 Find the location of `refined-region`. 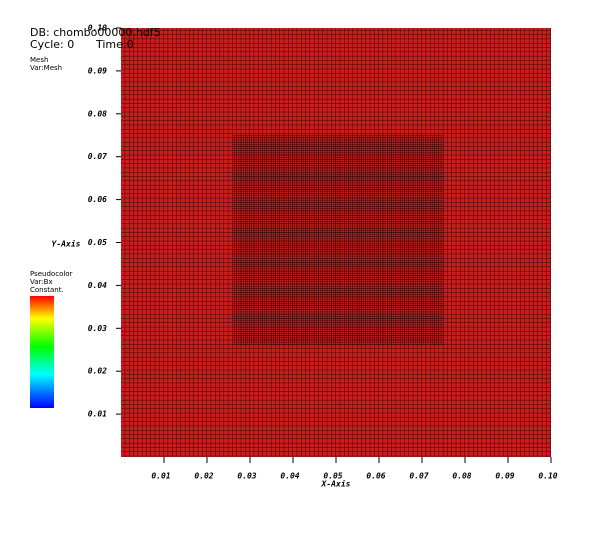

refined-region is located at coordinates (338, 240).